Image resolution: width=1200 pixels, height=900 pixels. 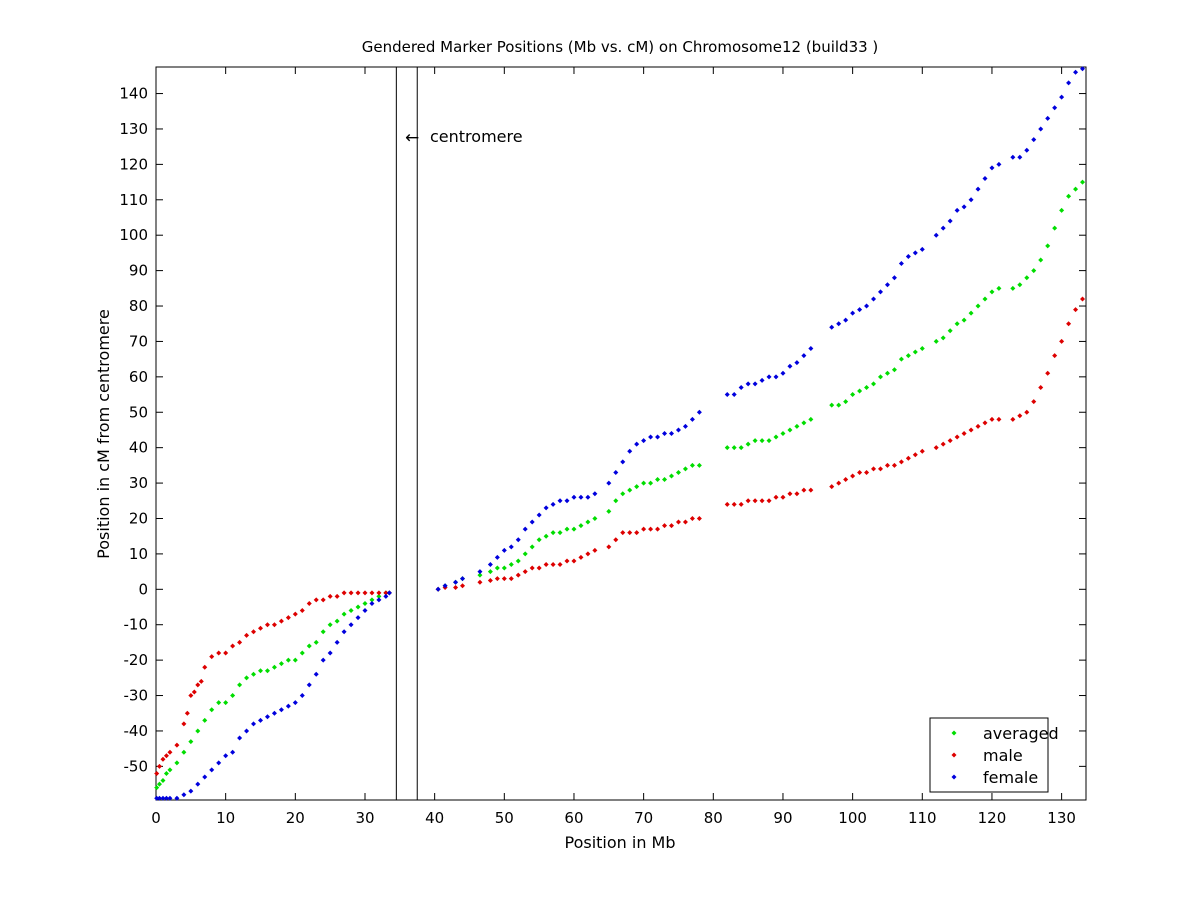 I want to click on y-tick-label: 90, so click(x=138, y=271).